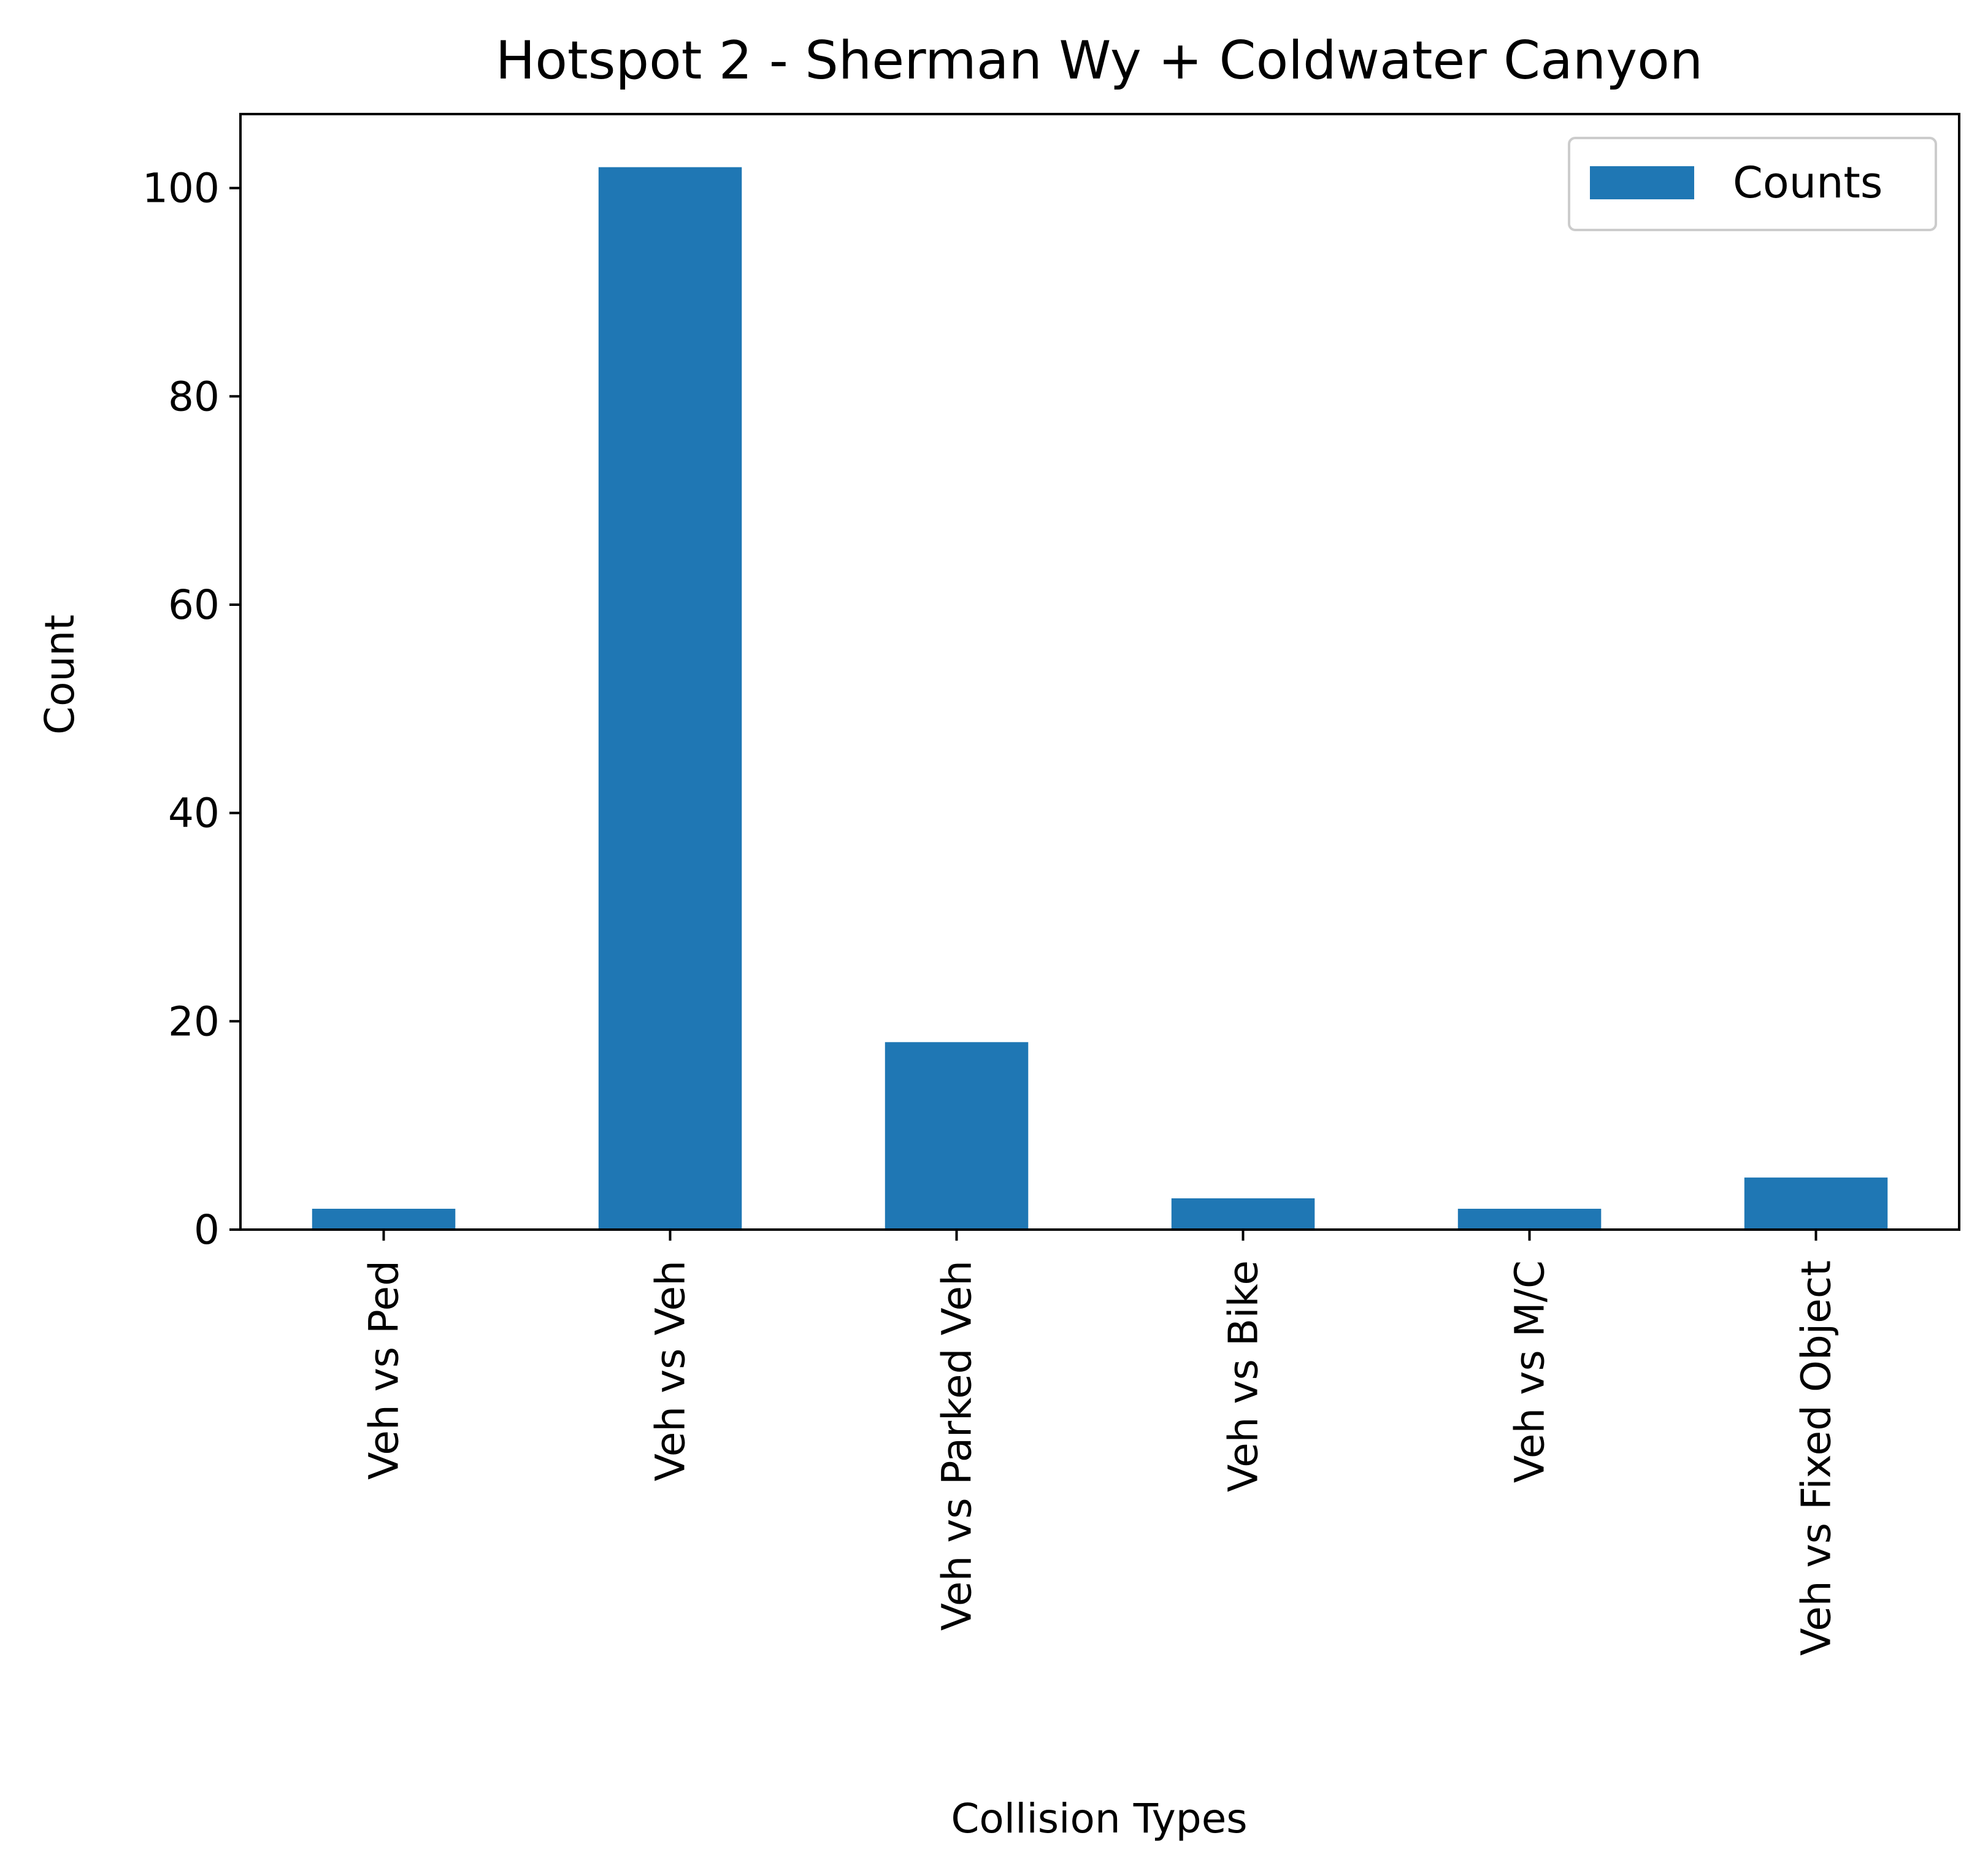 The width and height of the screenshot is (1988, 1876). I want to click on legend-box, so click(1752, 184).